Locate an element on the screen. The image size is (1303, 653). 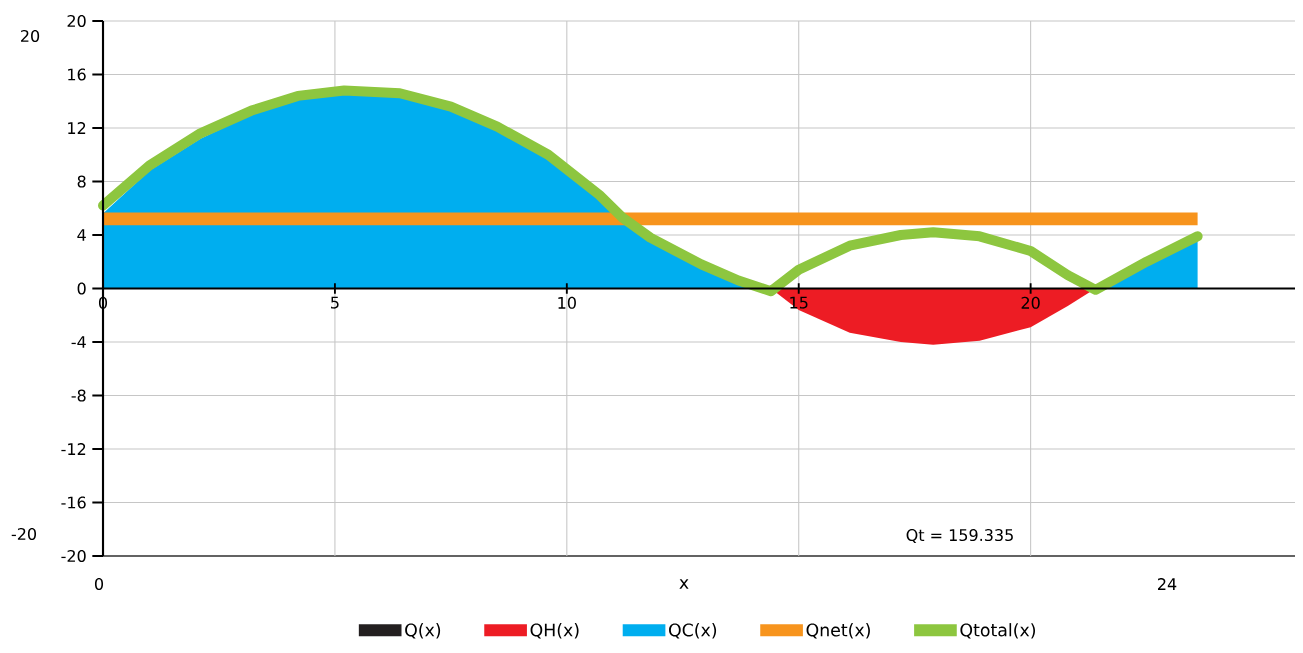
y-tick-label: 4 is located at coordinates (81, 235).